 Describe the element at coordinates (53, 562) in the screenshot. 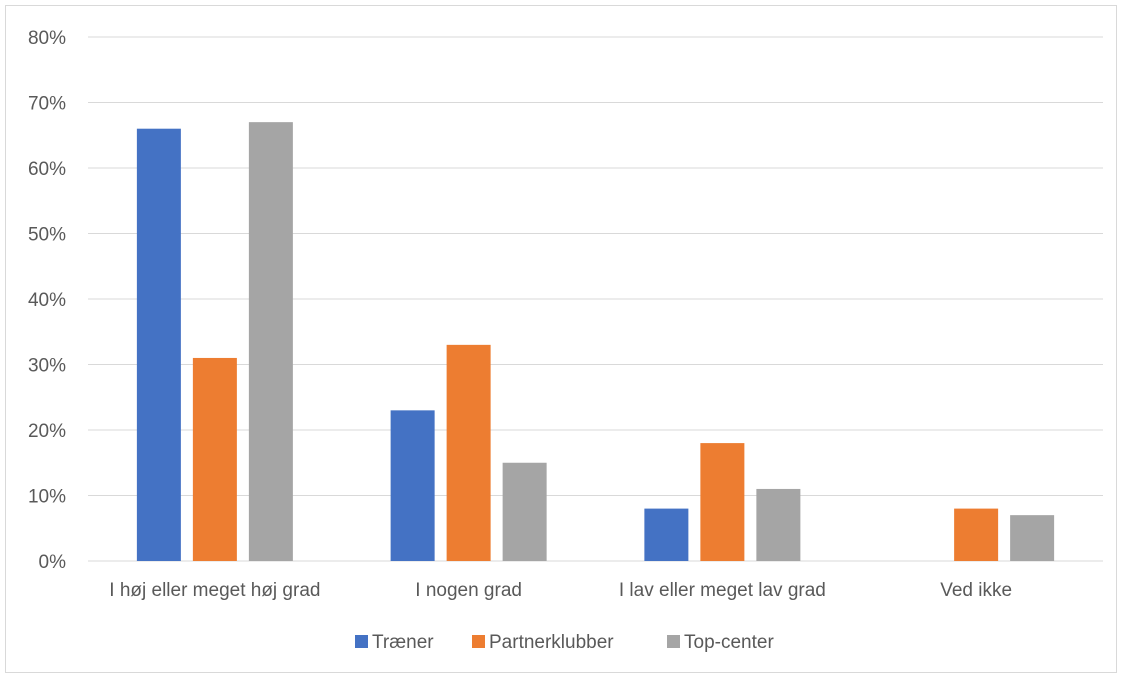

I see `y-tick-label: 0%` at that location.